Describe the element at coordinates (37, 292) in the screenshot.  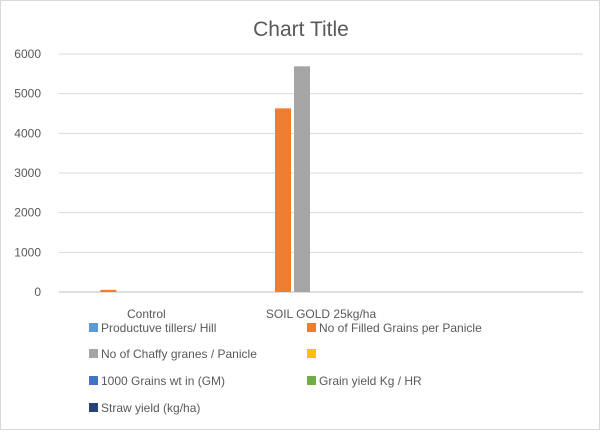
I see `y-tick-label: 0` at that location.